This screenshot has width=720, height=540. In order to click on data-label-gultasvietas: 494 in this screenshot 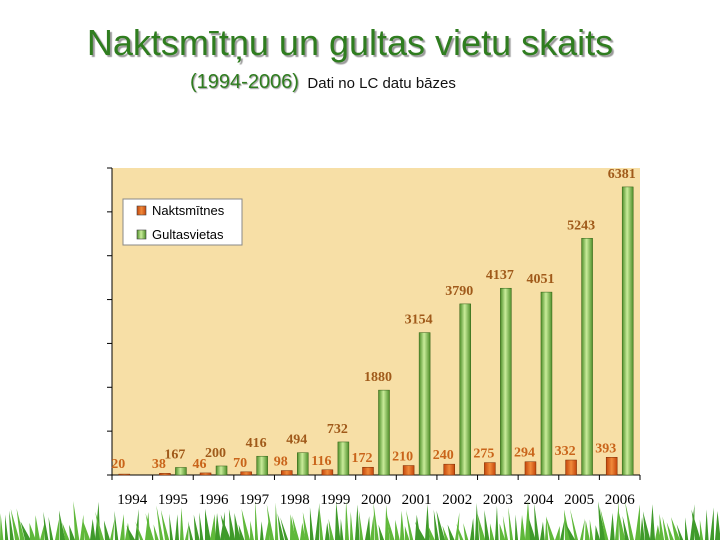, I will do `click(296, 440)`.